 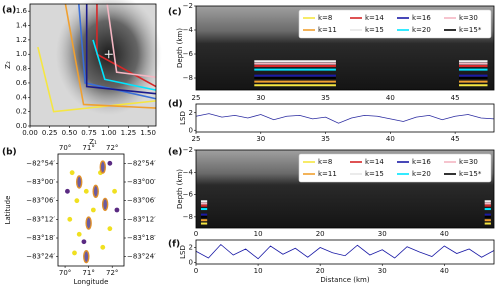 What do you see at coordinates (65, 273) in the screenshot?
I see `x-tick-label: 70°` at bounding box center [65, 273].